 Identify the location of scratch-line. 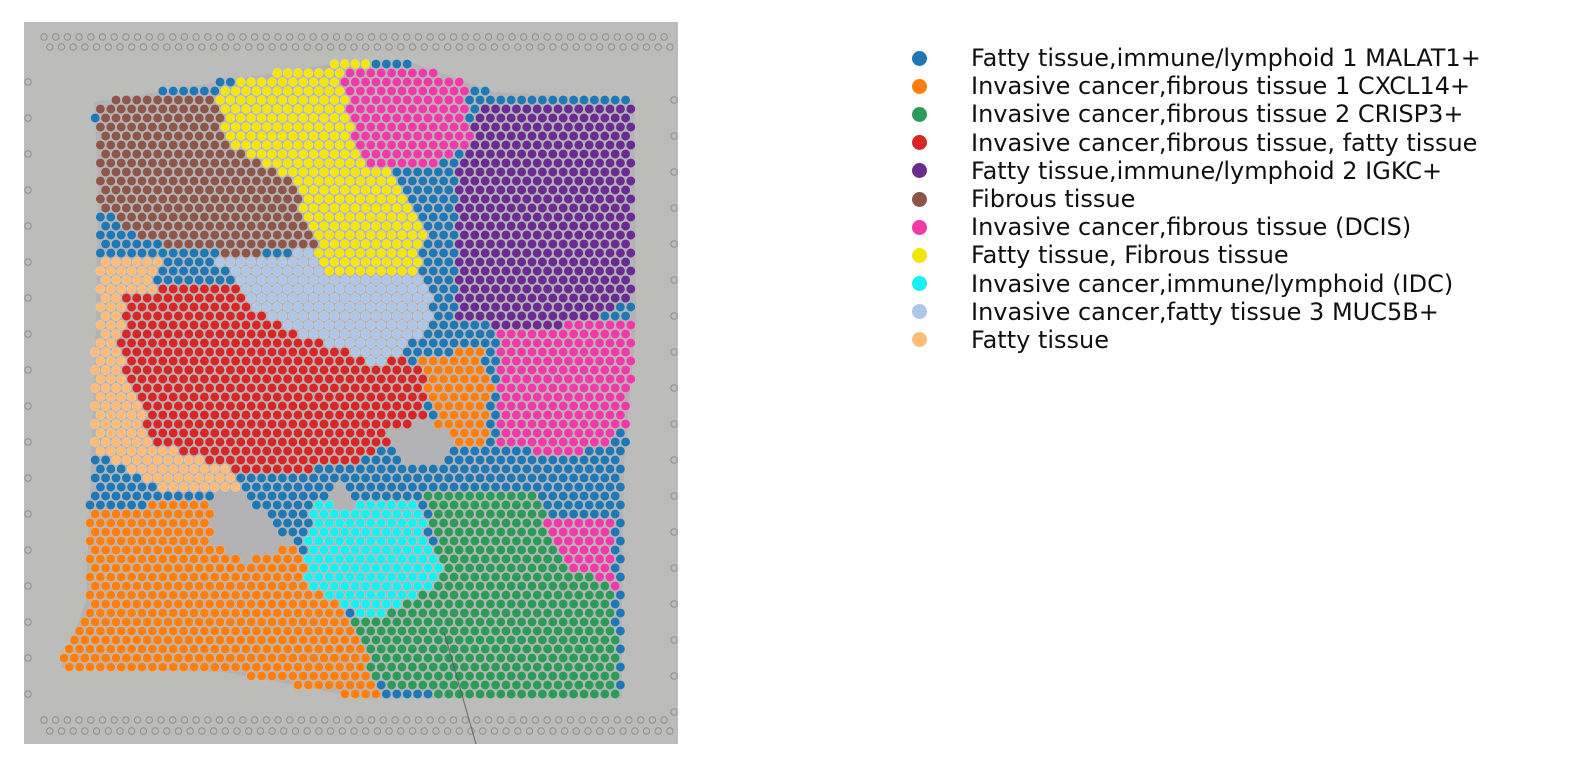
(460, 687).